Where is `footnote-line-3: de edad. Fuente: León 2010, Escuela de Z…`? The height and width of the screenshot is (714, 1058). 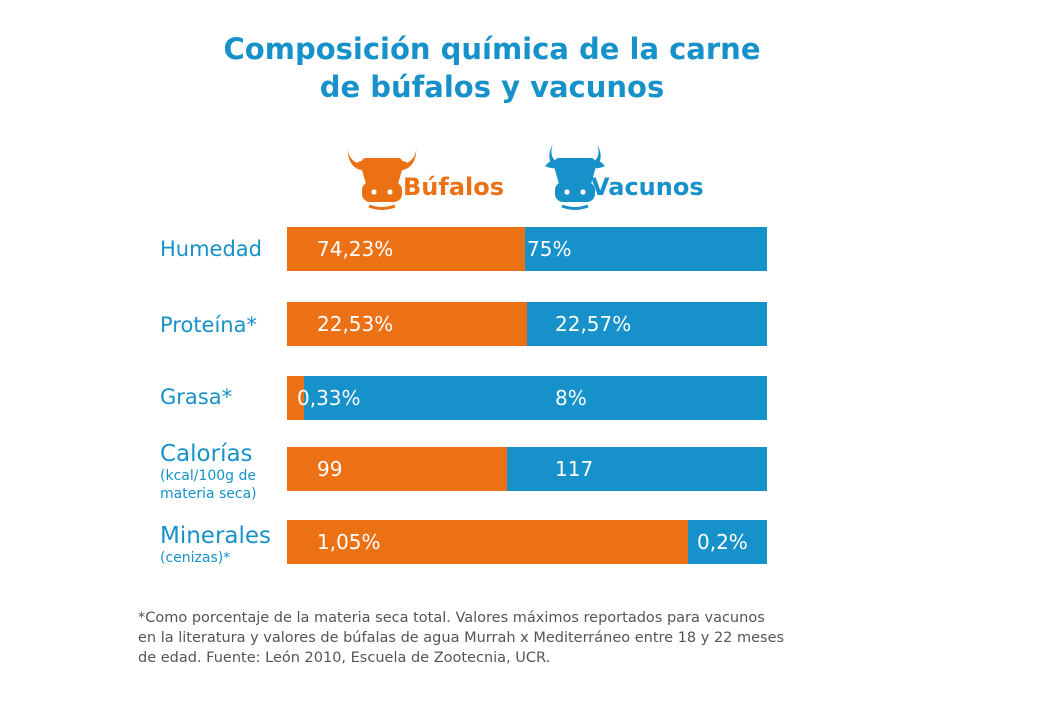
footnote-line-3: de edad. Fuente: León 2010, Escuela de Z… is located at coordinates (344, 658).